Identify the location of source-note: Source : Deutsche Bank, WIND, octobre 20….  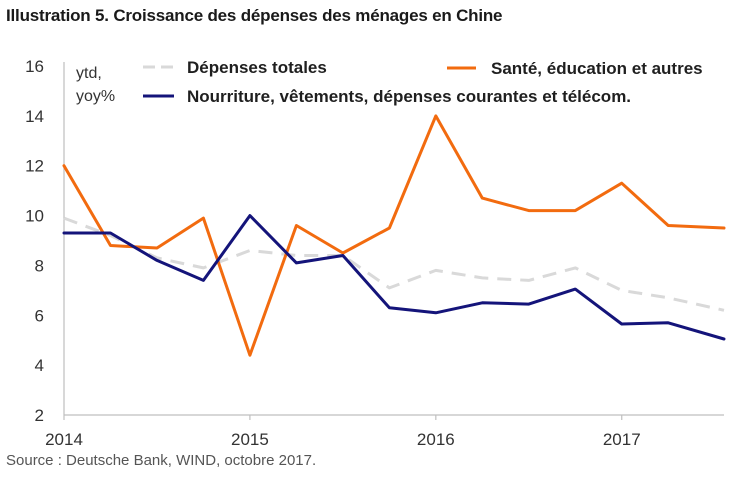
(161, 460).